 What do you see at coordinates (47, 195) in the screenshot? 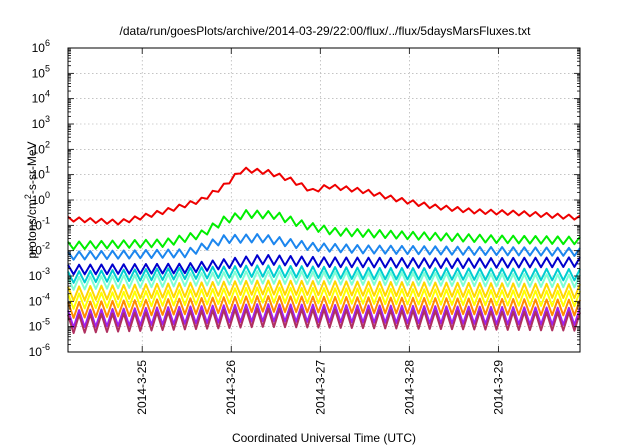
I see `y-tick-exponent: 0` at bounding box center [47, 195].